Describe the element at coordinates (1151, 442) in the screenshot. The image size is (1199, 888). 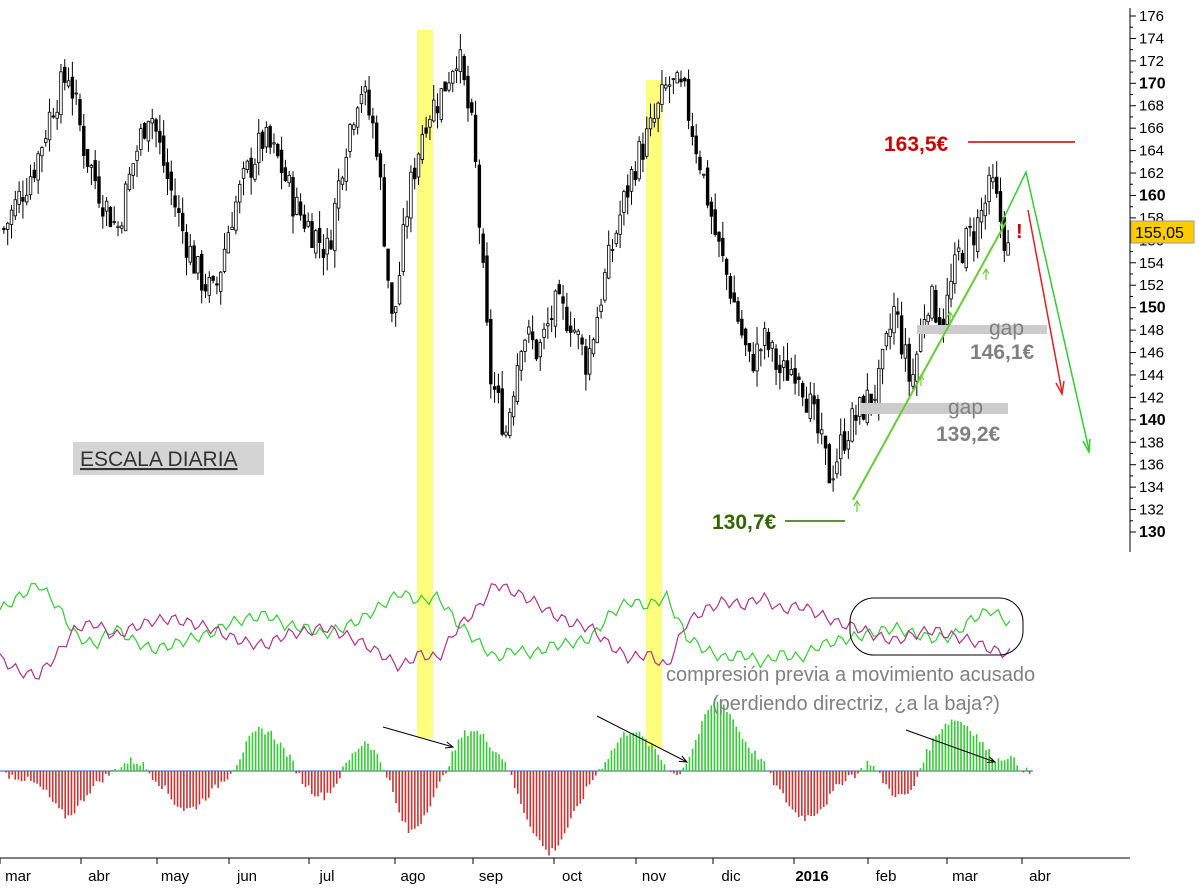
I see `price-tick-label: 138` at that location.